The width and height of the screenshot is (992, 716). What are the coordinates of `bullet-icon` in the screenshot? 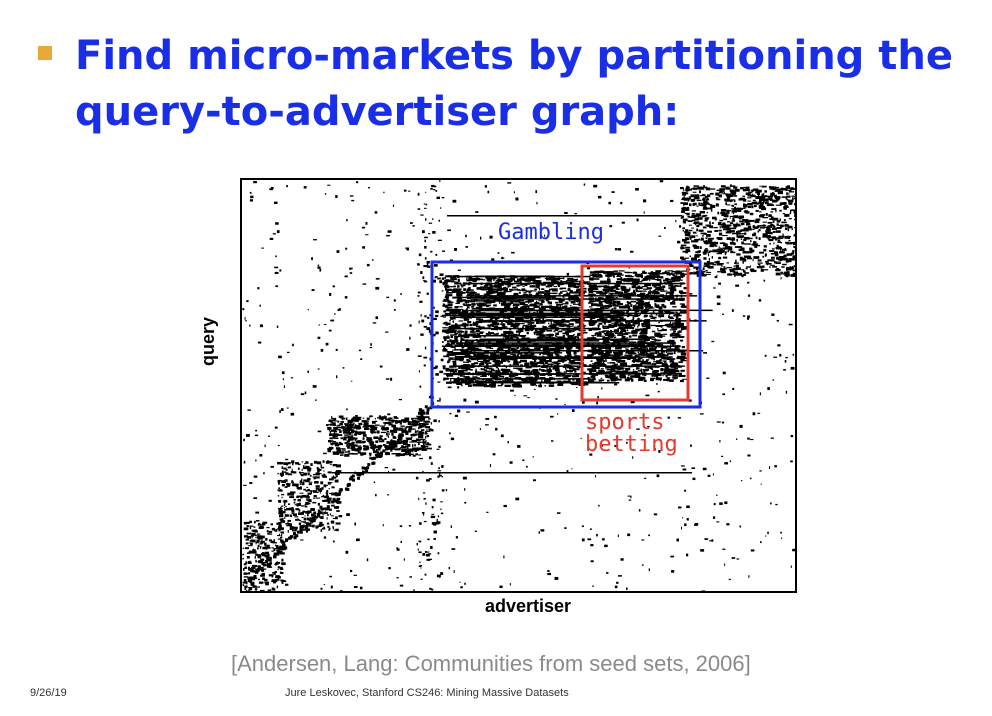 It's located at (45, 53).